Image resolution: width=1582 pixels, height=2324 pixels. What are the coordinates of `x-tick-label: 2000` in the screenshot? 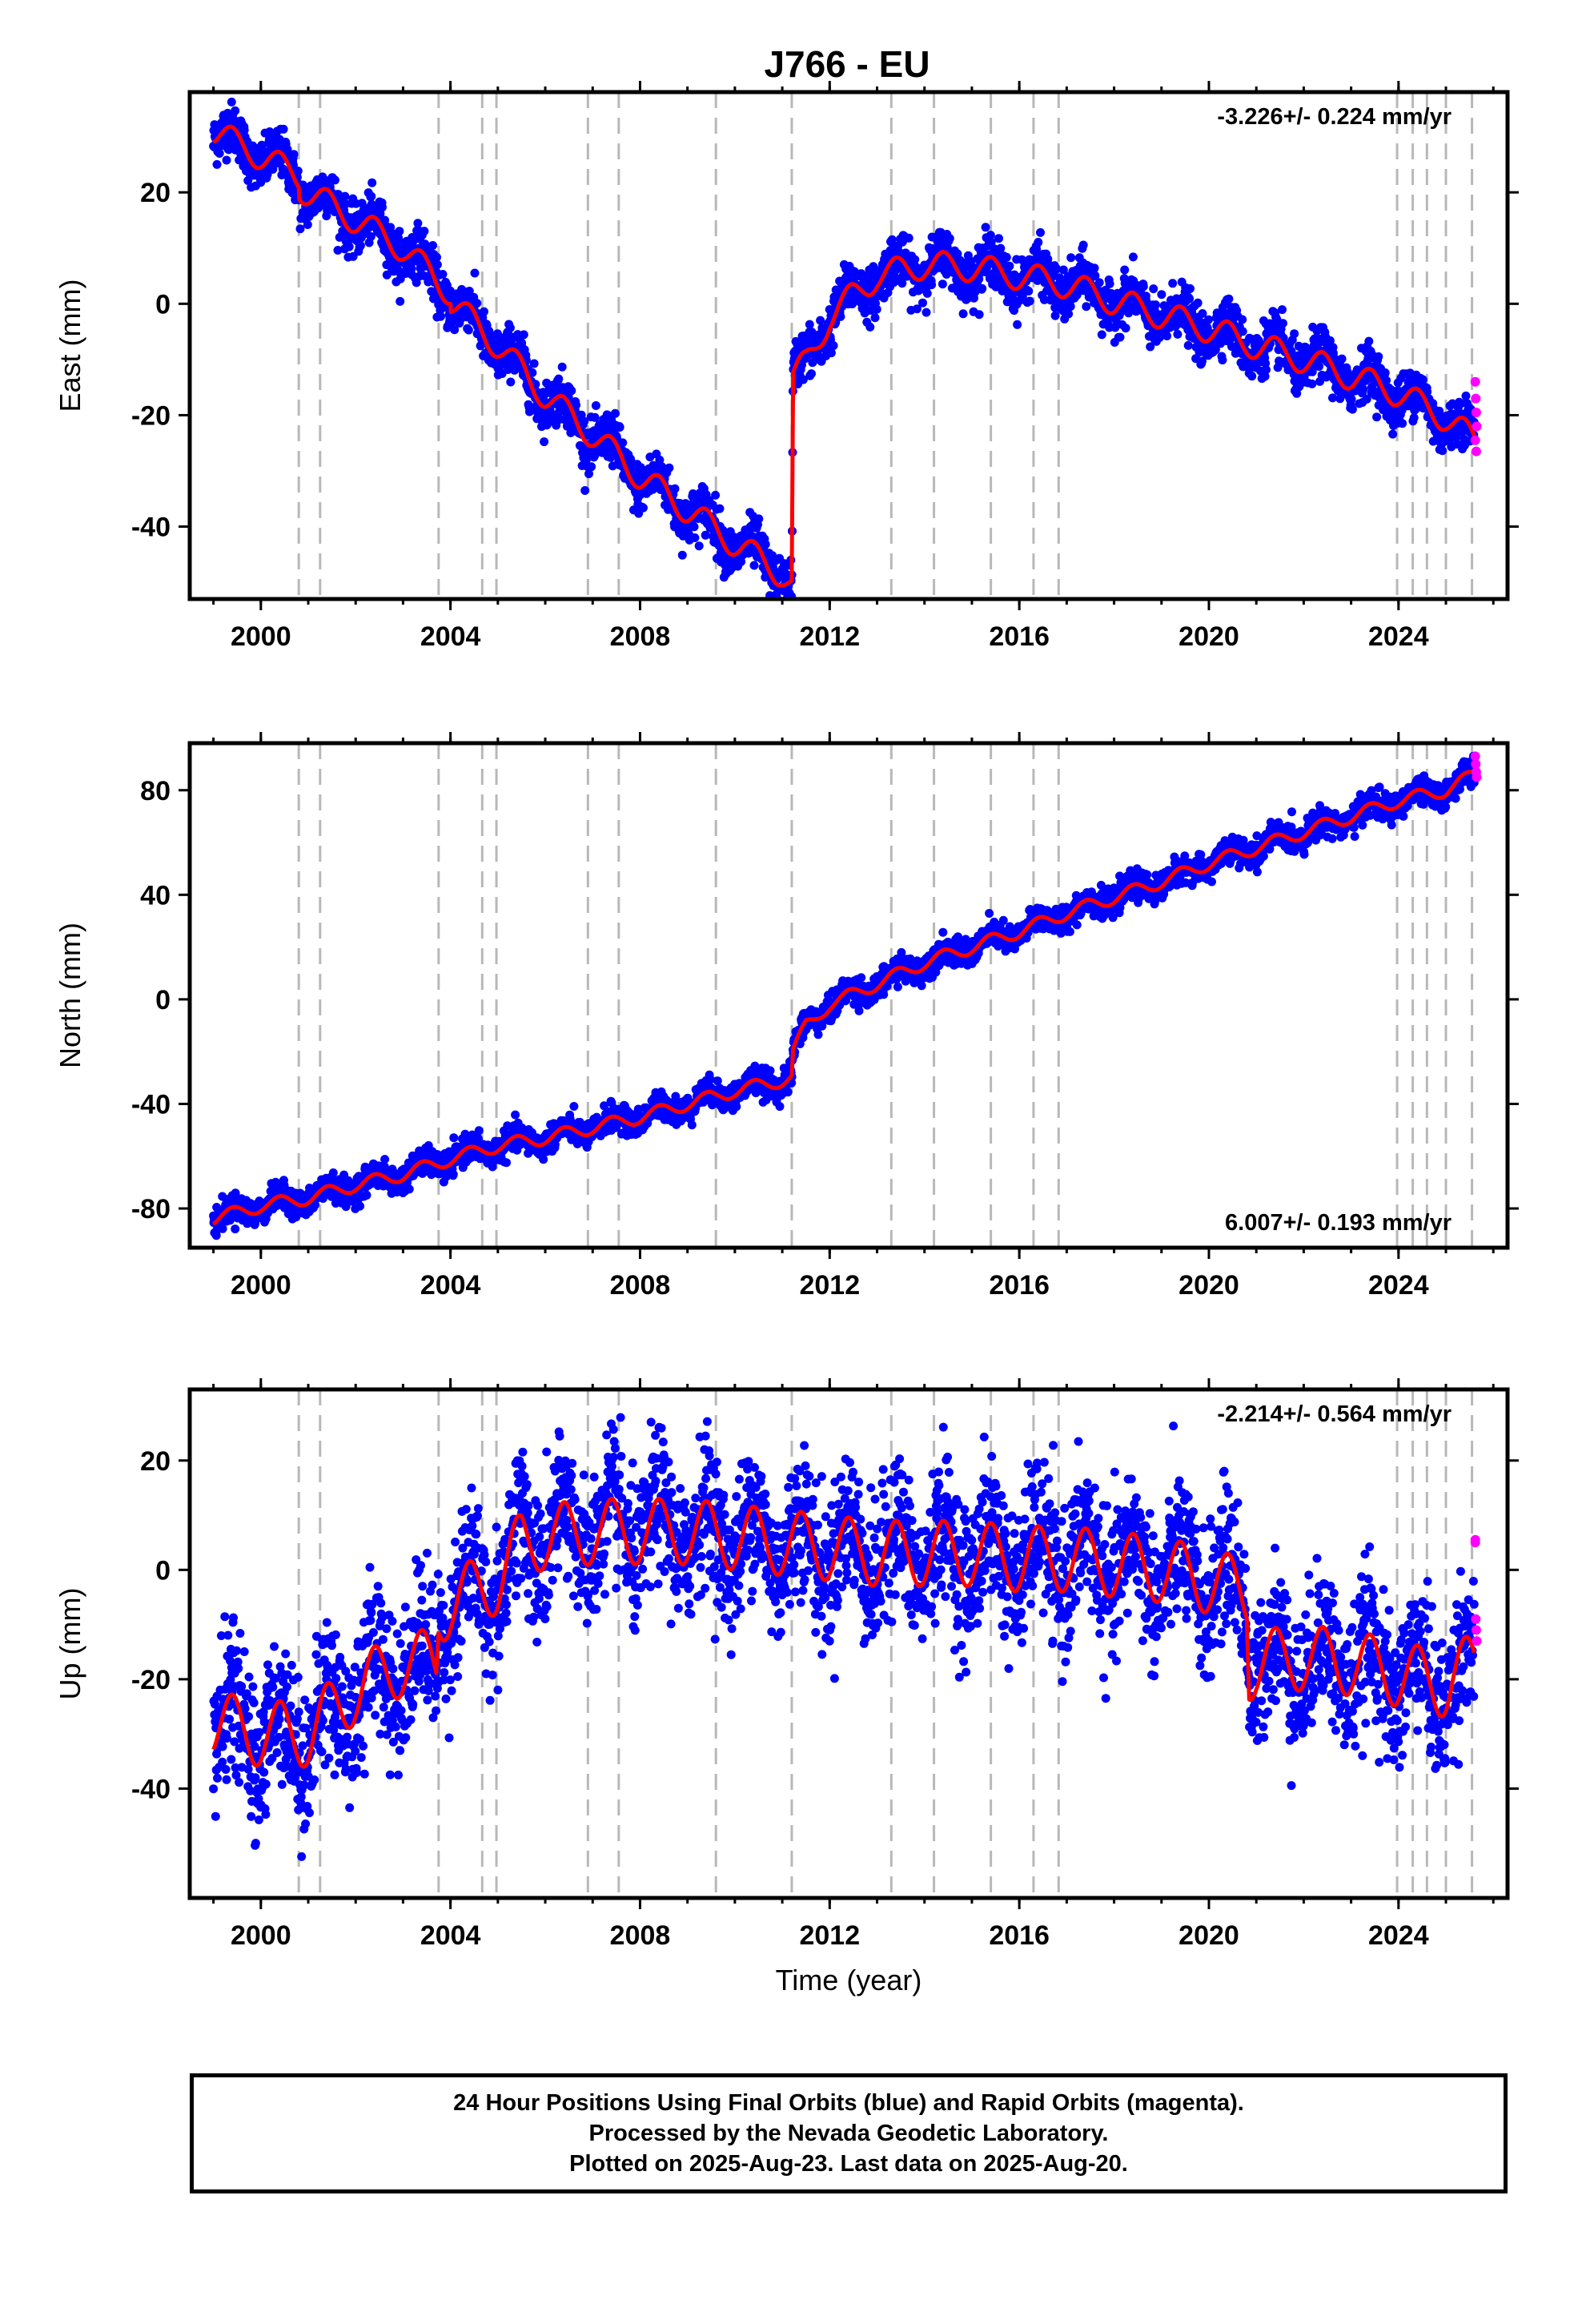 It's located at (261, 636).